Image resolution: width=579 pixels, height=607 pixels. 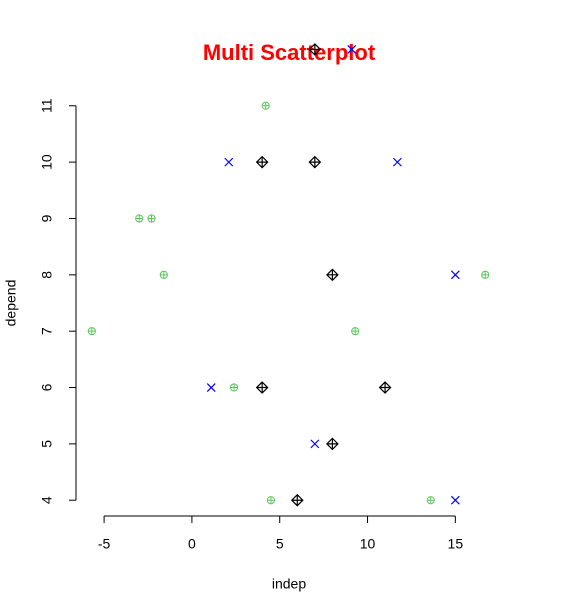 What do you see at coordinates (47, 105) in the screenshot?
I see `y-tick-label: 11` at bounding box center [47, 105].